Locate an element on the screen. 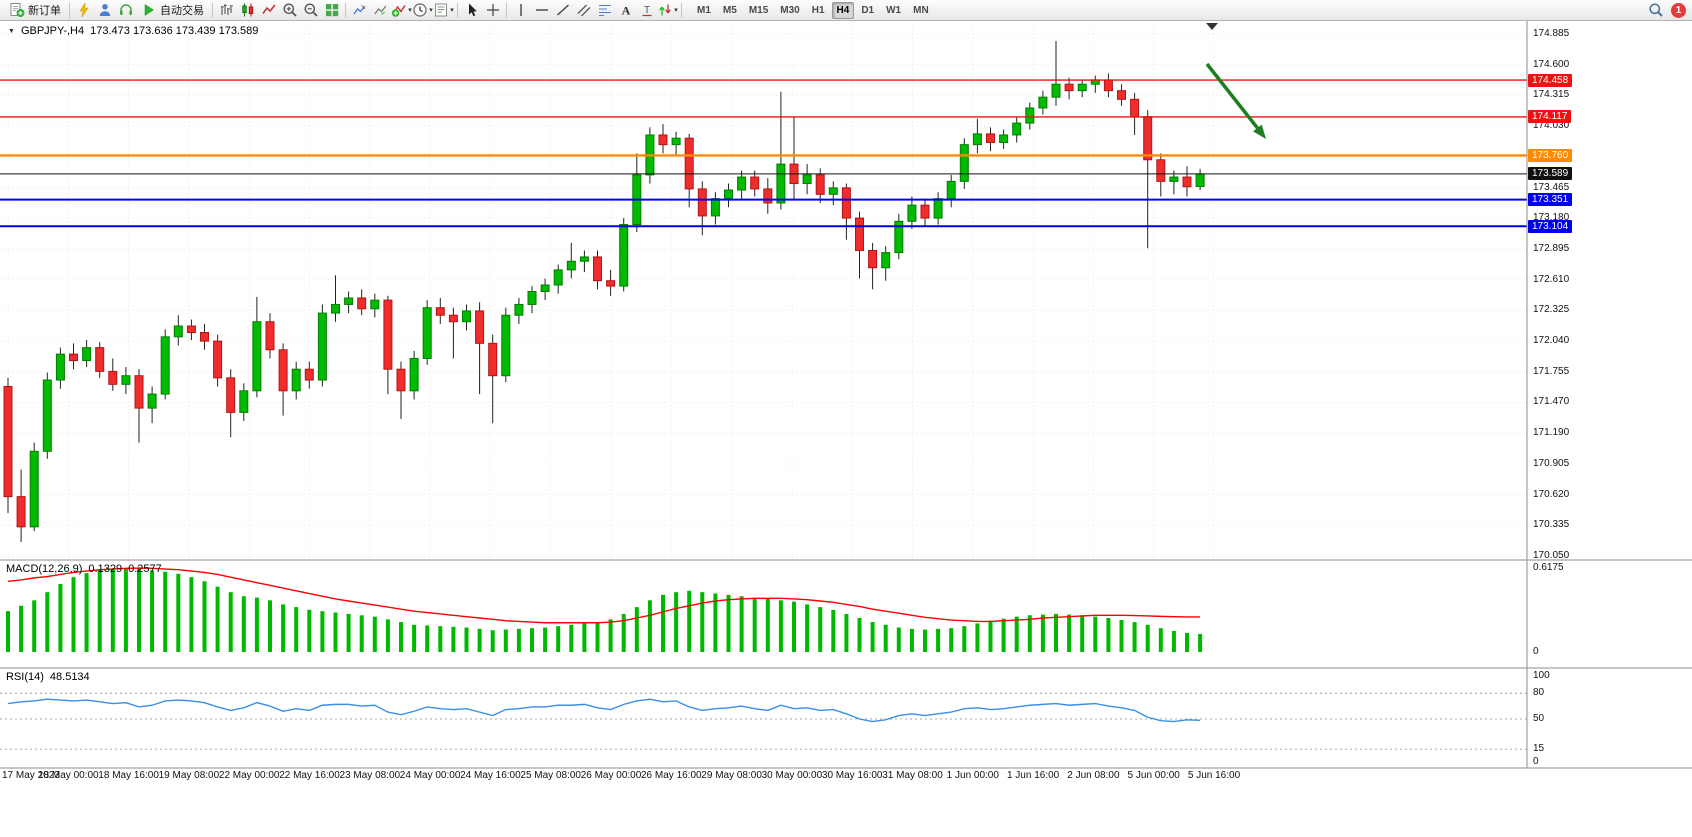 The image size is (1692, 837). timeframe-group: M1 M5 M15 M30 H1 H4 D1 W1 MN is located at coordinates (813, 10).